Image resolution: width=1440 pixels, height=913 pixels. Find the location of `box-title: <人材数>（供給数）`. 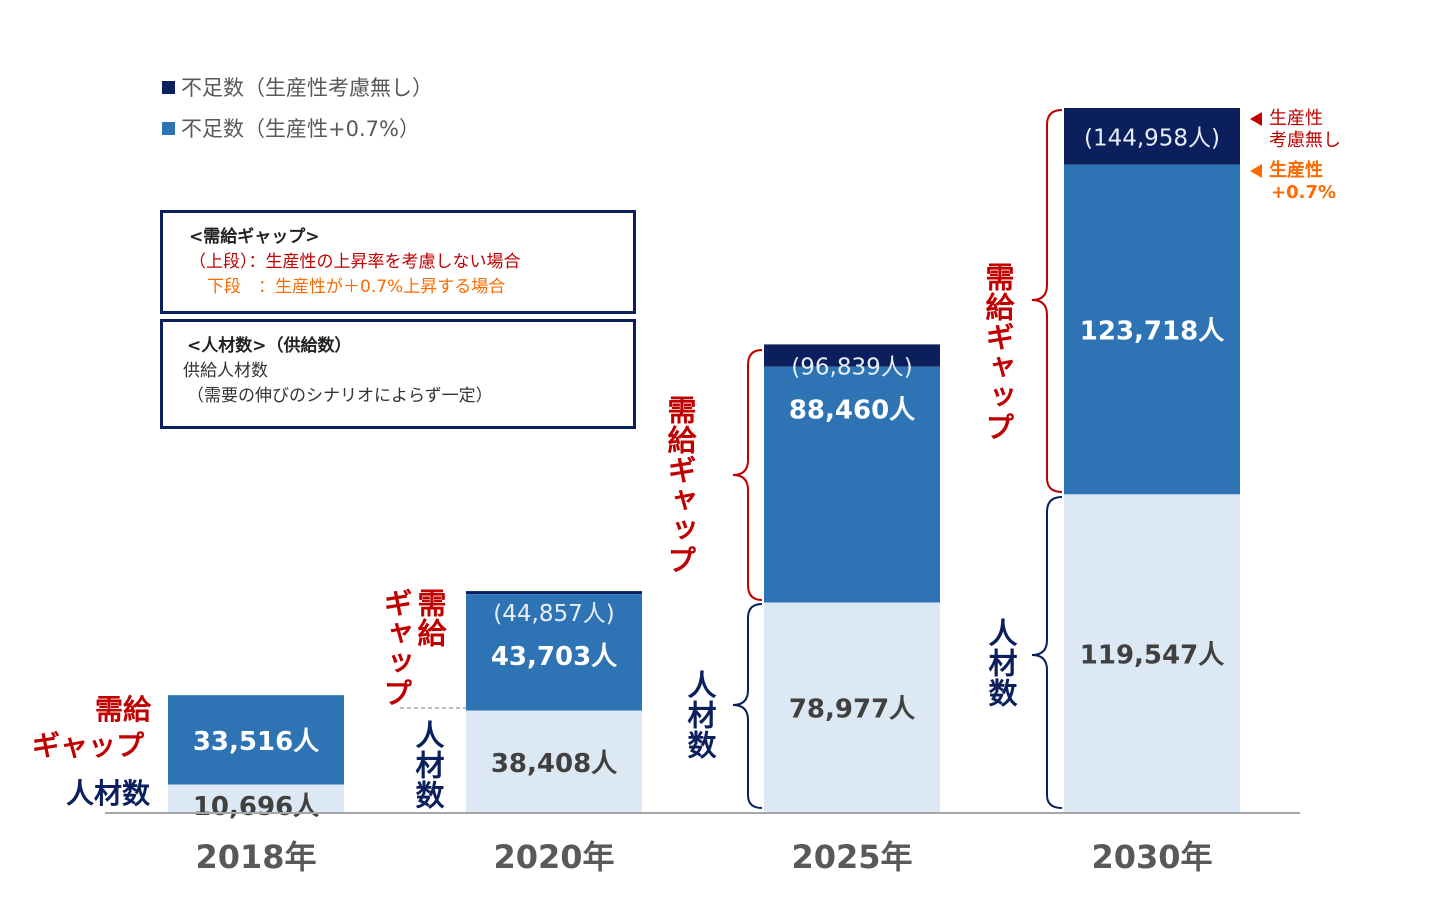

box-title: <人材数>（供給数） is located at coordinates (269, 346).